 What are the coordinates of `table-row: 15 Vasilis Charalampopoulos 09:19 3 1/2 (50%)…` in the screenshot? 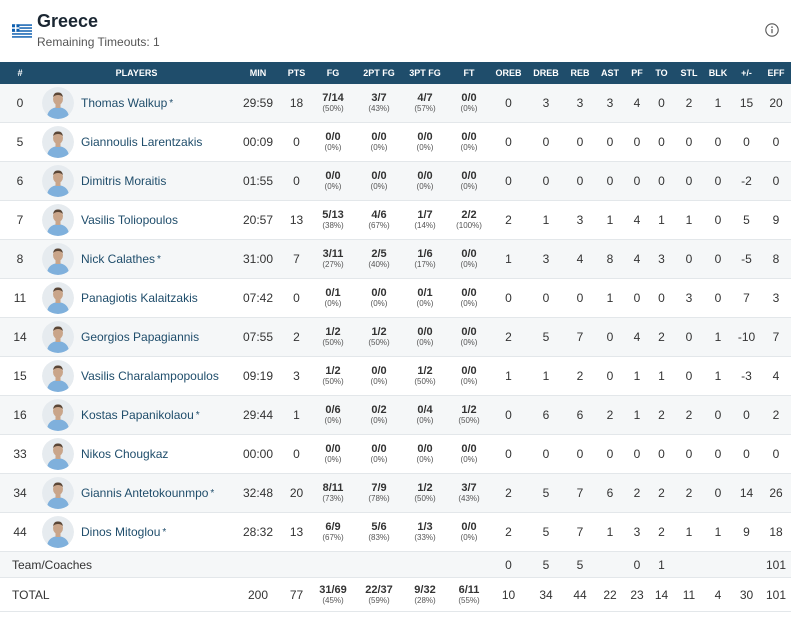 It's located at (395, 376).